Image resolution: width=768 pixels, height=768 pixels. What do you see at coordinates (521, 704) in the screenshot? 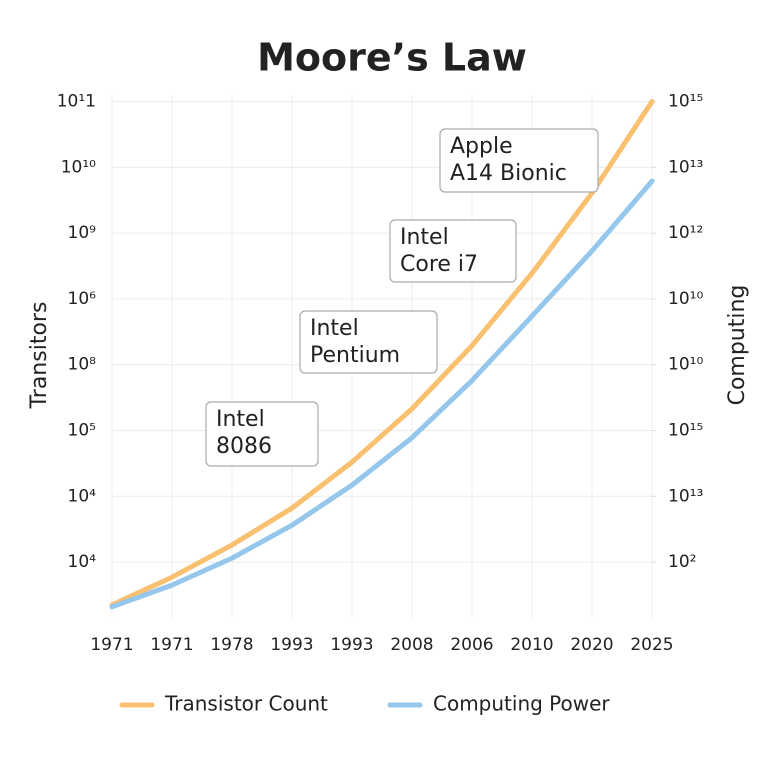
I see `legend-label: Computing Power` at bounding box center [521, 704].